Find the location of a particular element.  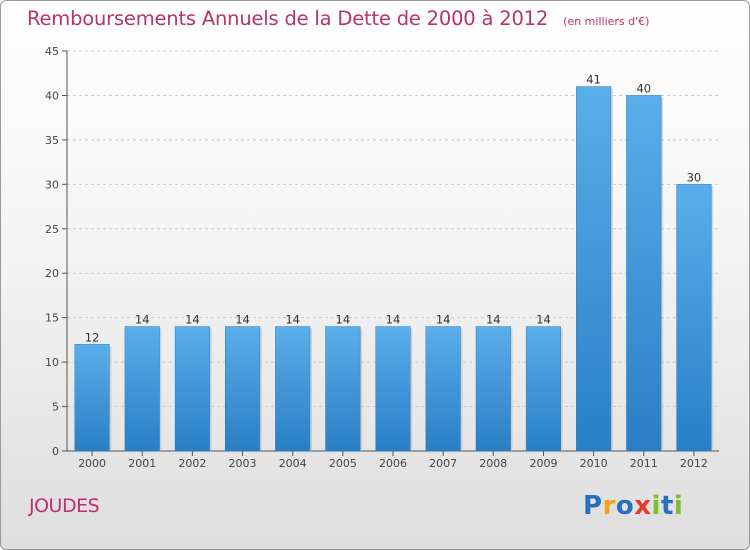

y-tick-label: 25 is located at coordinates (52, 229).